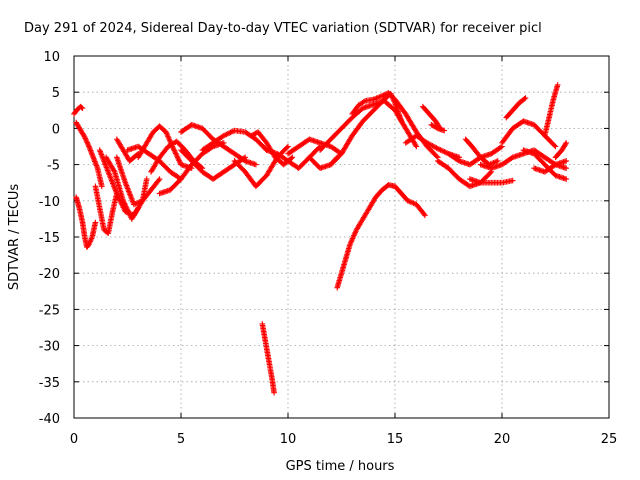 This screenshot has height=480, width=640. I want to click on y-tick-label: -25, so click(49, 310).